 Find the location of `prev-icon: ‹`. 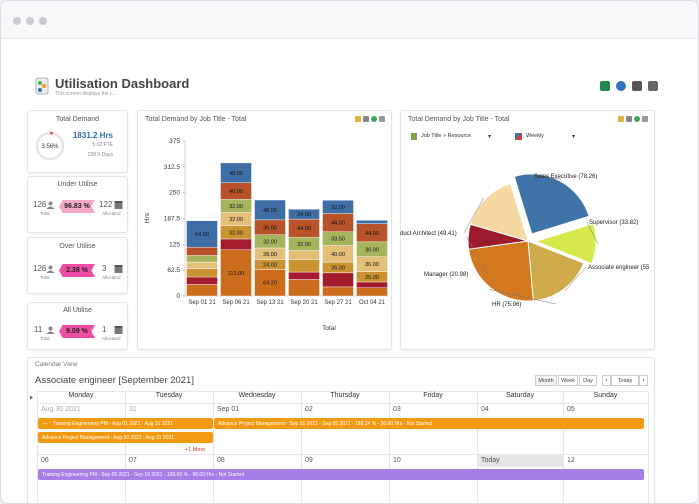

prev-icon: ‹ is located at coordinates (606, 380).